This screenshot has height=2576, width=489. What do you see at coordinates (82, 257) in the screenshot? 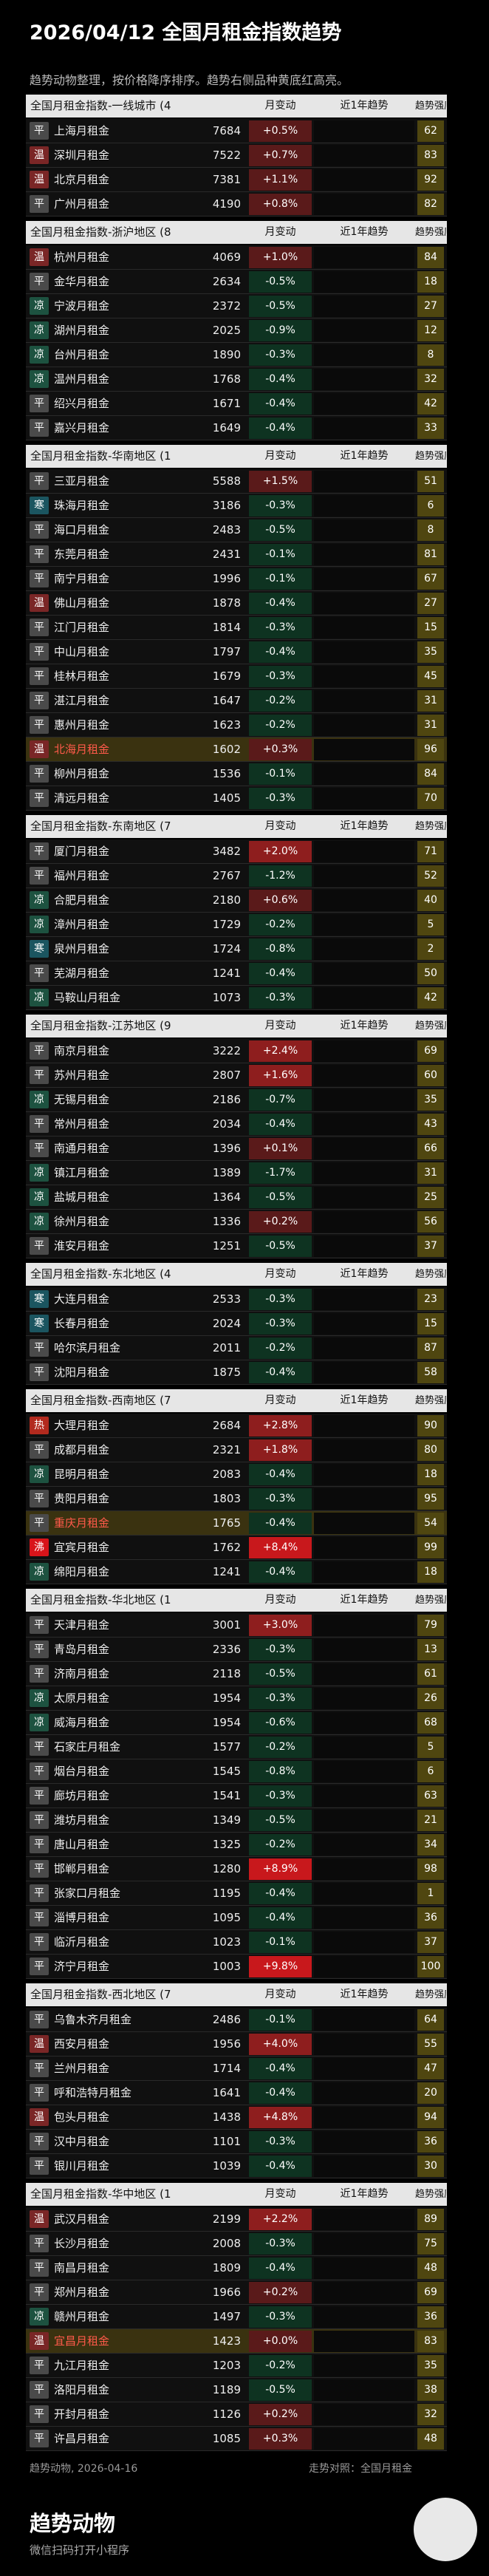
I see `city-name: 杭州月租金` at bounding box center [82, 257].